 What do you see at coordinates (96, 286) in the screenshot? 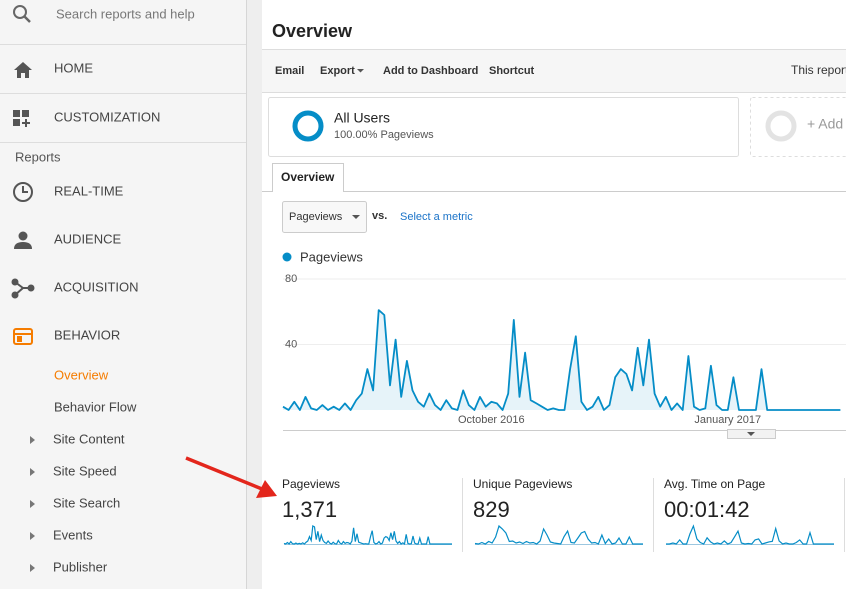
I see `nav-section: ACQUISITION` at bounding box center [96, 286].